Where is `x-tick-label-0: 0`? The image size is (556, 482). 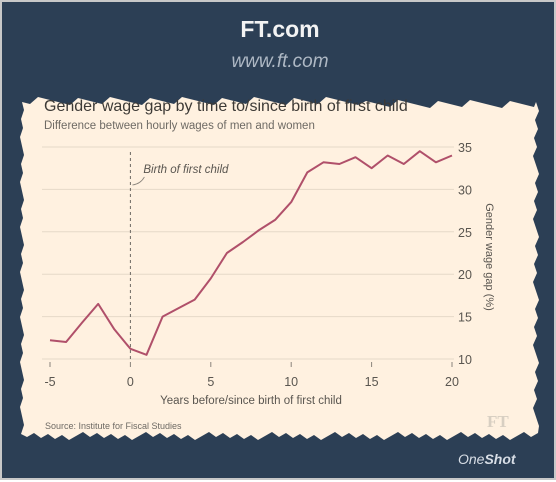 x-tick-label-0: 0 is located at coordinates (130, 382).